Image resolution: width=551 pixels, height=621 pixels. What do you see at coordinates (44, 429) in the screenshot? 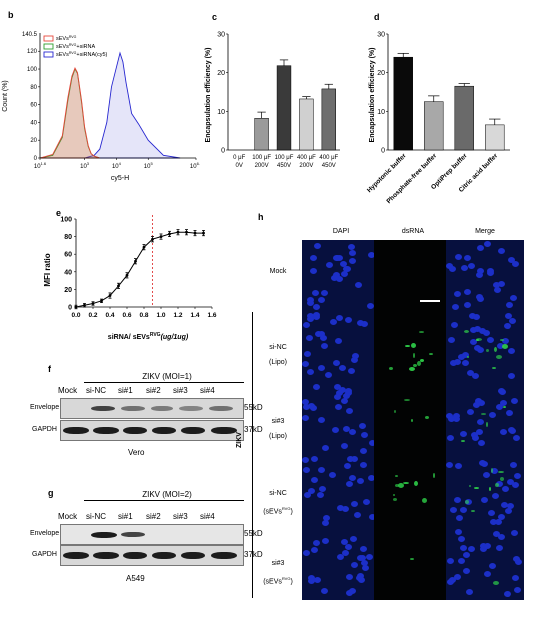
I see `panel-f-row-label: GAPDH` at bounding box center [44, 429].